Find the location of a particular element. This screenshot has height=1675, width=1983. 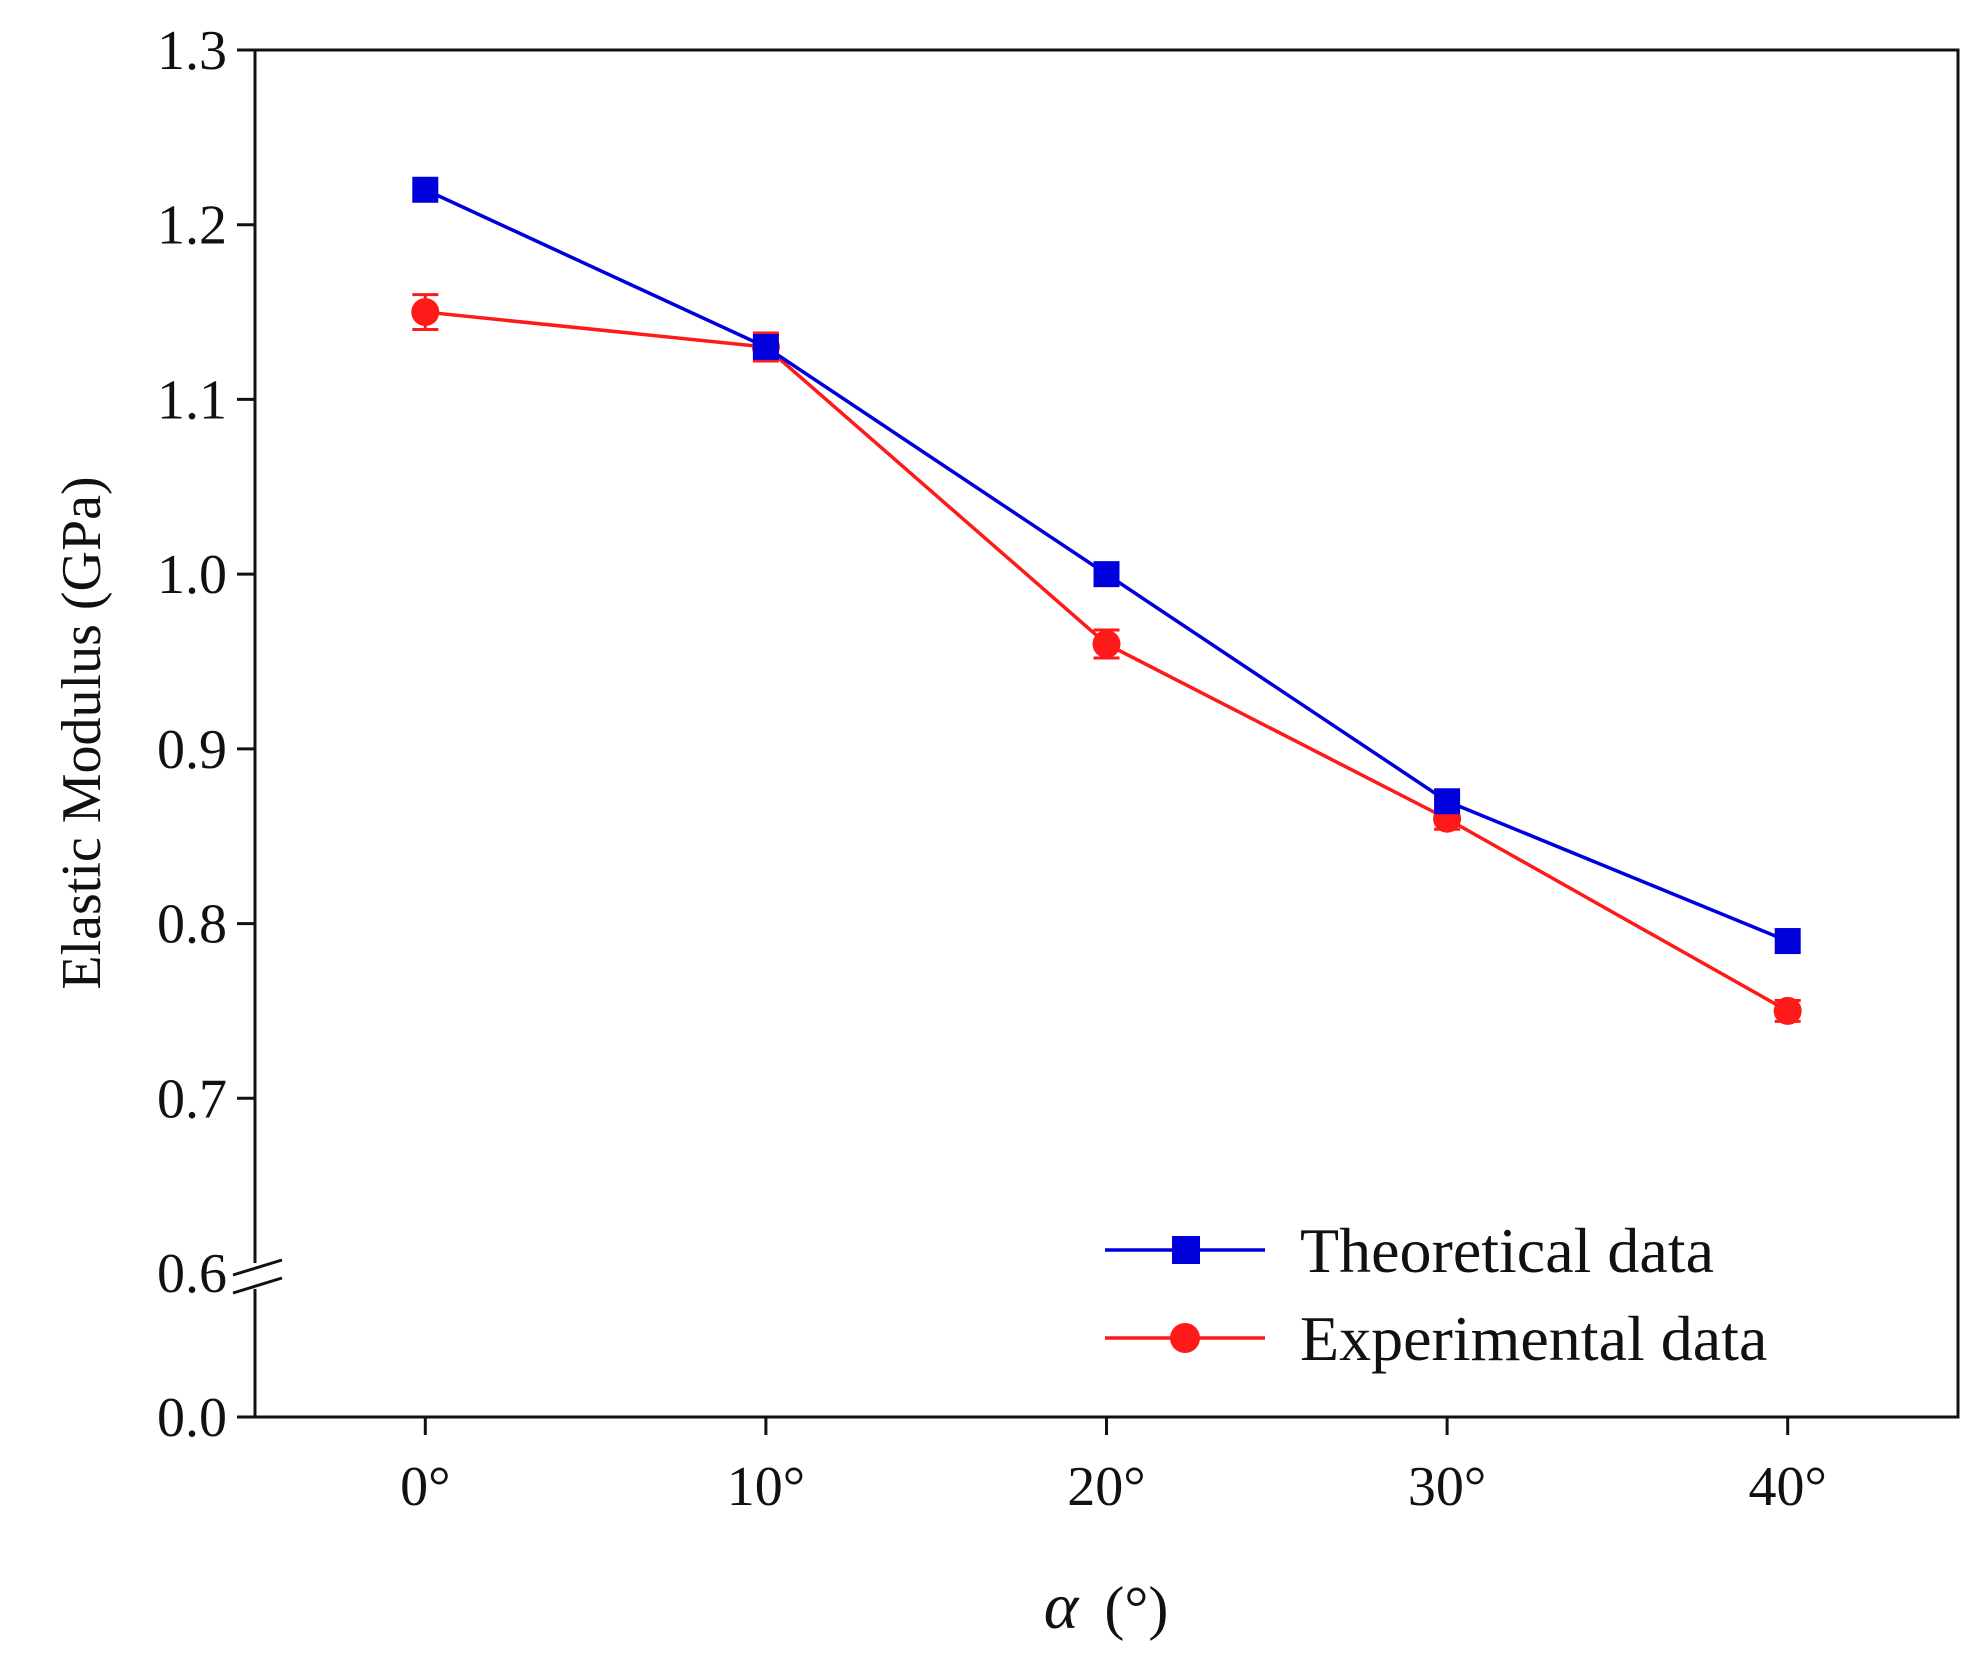

x-tick-label: 10° is located at coordinates (766, 1487).